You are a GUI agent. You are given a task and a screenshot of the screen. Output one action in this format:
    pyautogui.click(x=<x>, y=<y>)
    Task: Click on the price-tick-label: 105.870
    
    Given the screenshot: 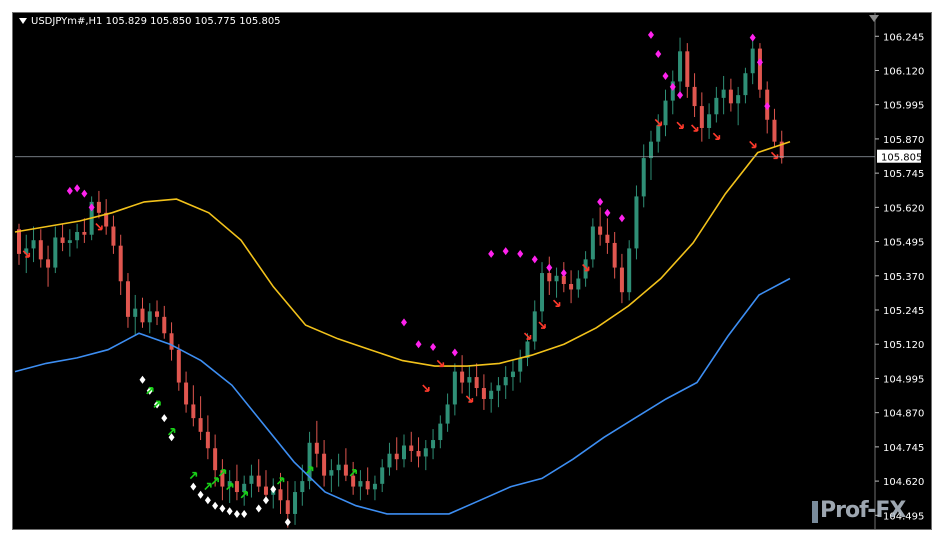 What is the action you would take?
    pyautogui.click(x=903, y=140)
    